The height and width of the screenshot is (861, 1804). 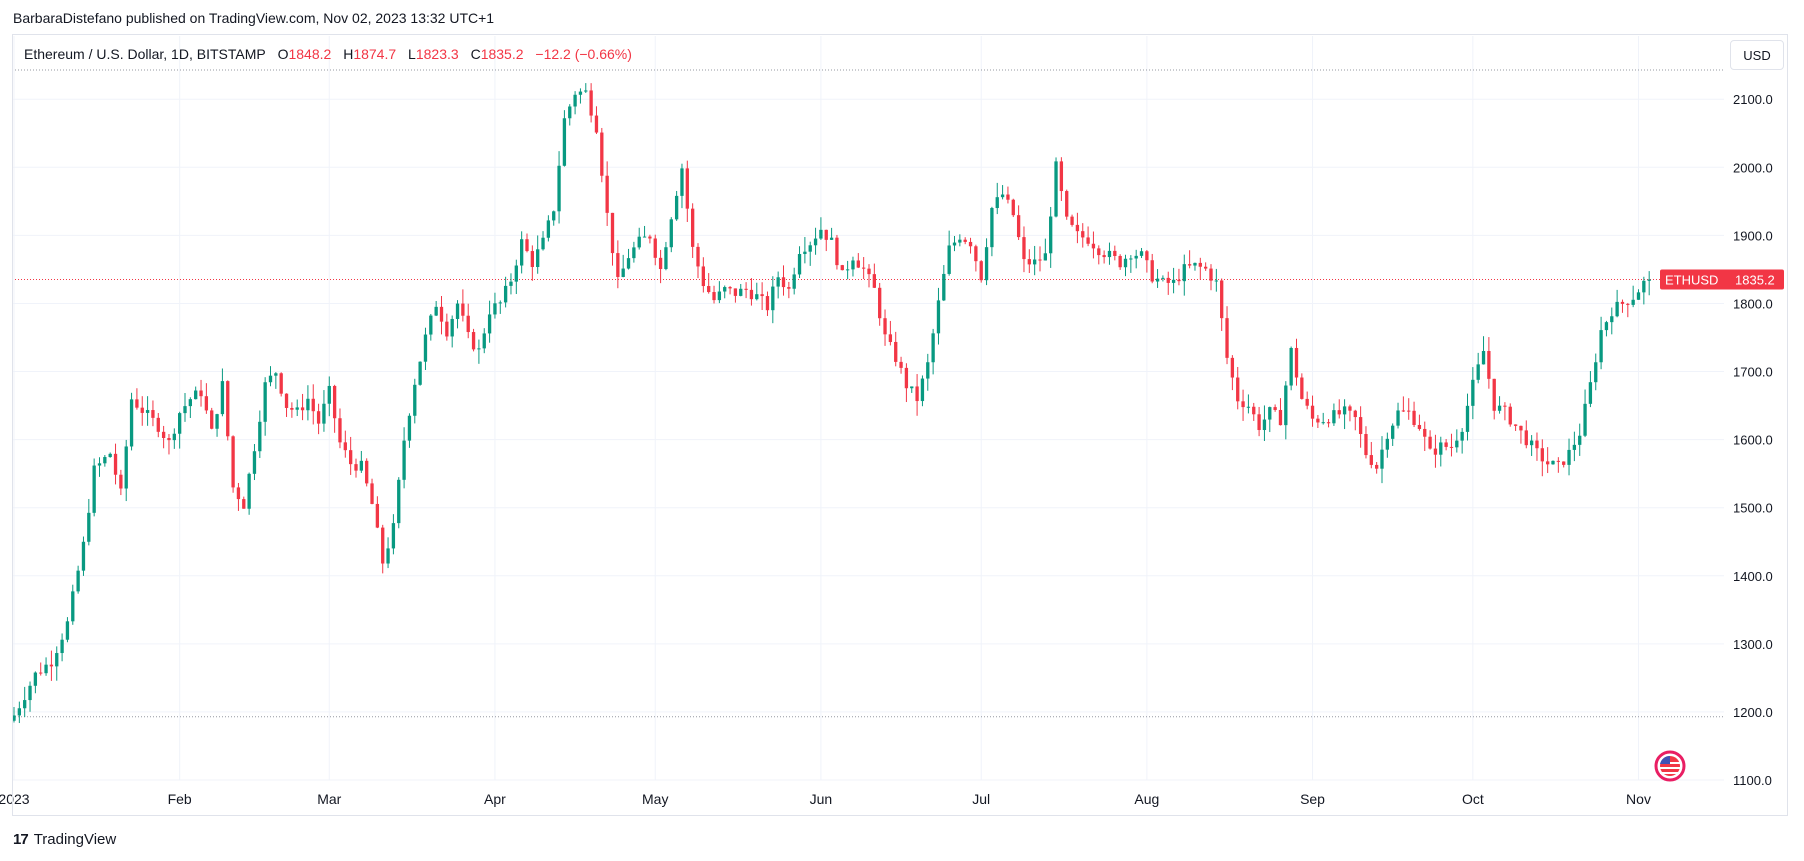 I want to click on time-tick-7: Aug, so click(x=1146, y=799).